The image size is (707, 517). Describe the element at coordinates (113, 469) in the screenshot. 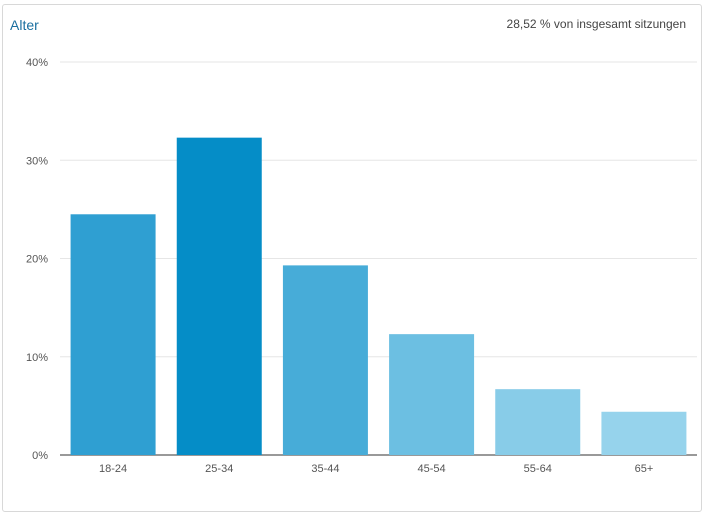

I see `x-tick-label: 18-24` at that location.